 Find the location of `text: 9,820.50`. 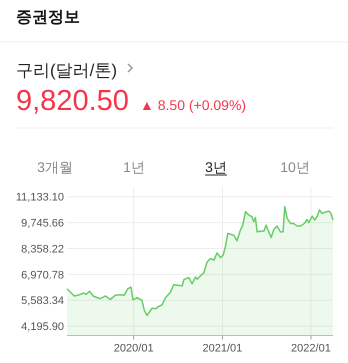

text: 9,820.50 is located at coordinates (72, 101).